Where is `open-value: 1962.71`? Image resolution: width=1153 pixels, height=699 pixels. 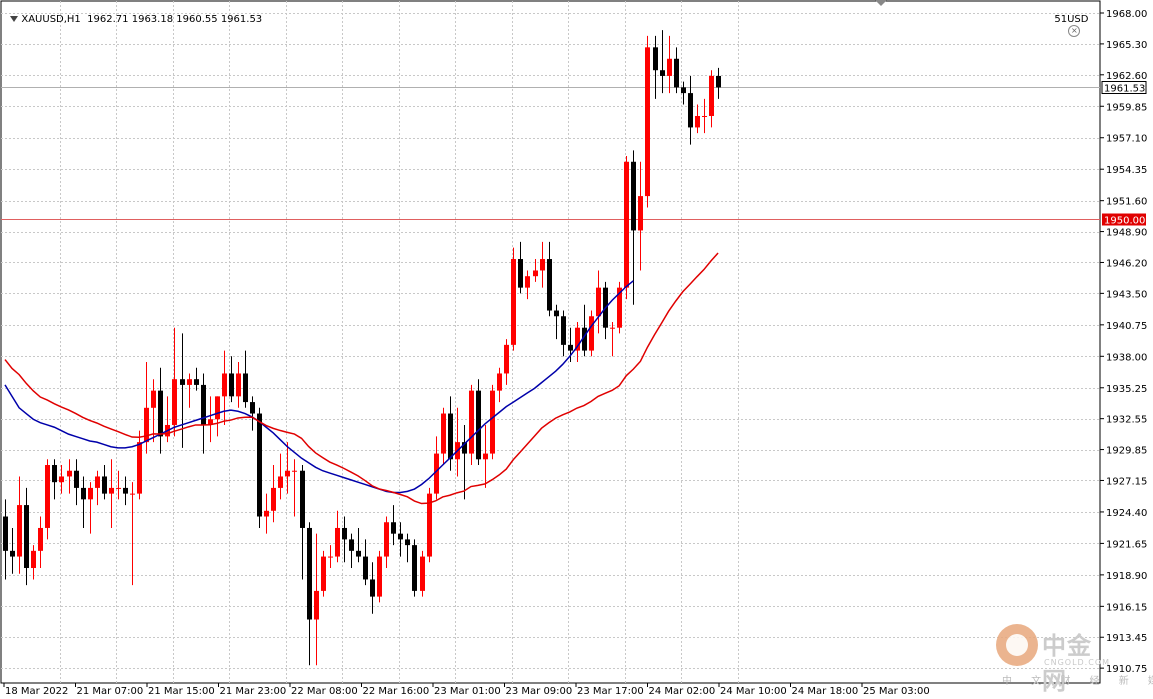 open-value: 1962.71 is located at coordinates (108, 19).